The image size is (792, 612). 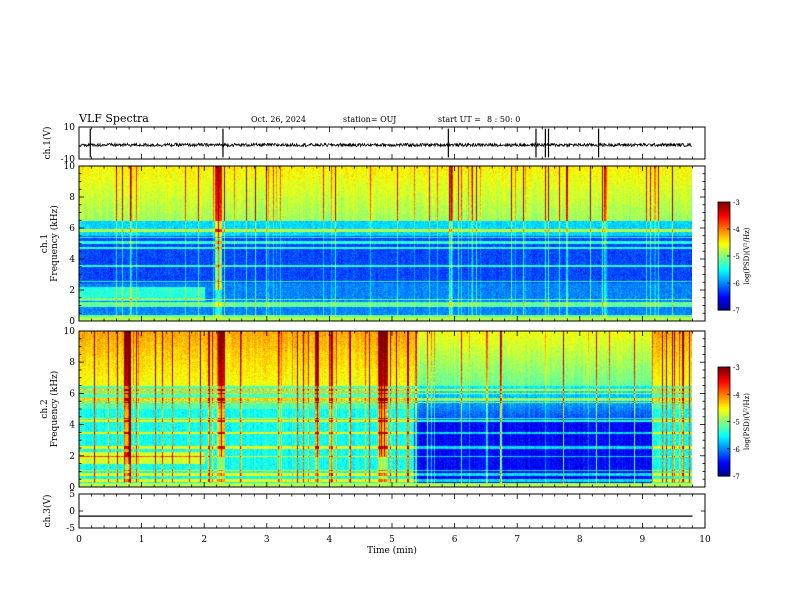 What do you see at coordinates (114, 118) in the screenshot?
I see `chart-title: VLF Spectra` at bounding box center [114, 118].